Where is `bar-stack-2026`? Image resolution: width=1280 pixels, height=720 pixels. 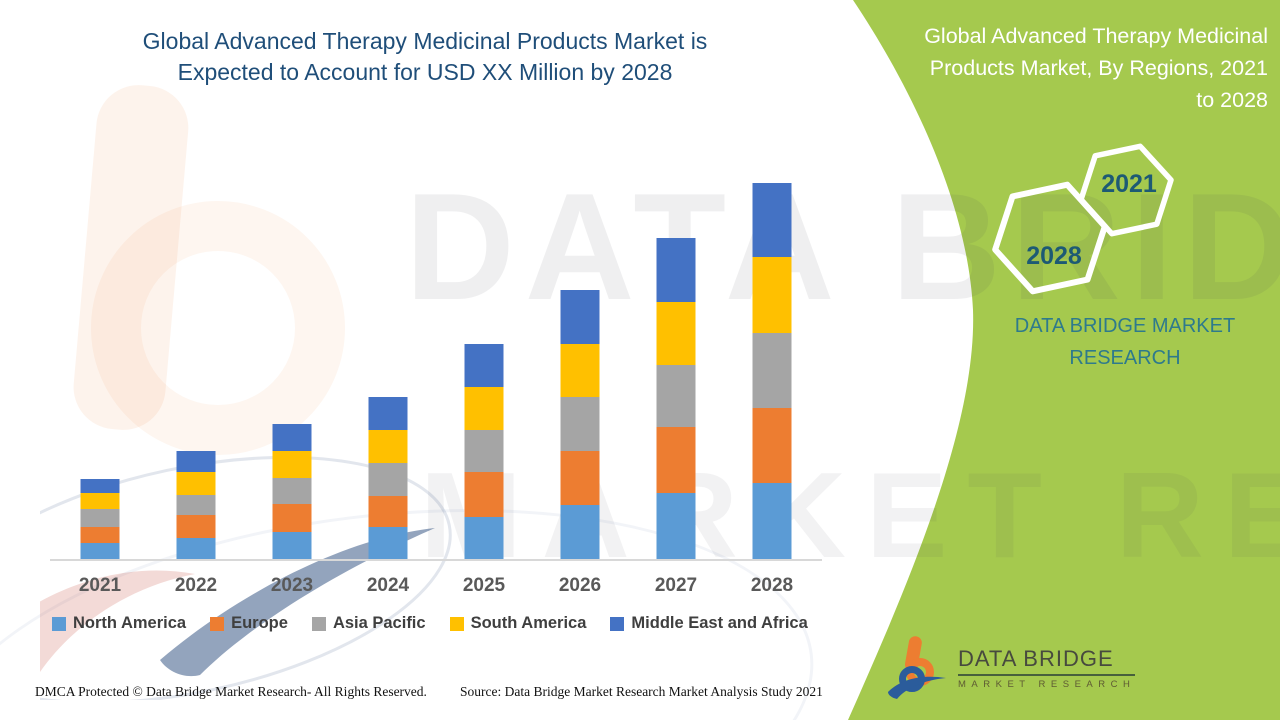 bar-stack-2026 is located at coordinates (580, 424).